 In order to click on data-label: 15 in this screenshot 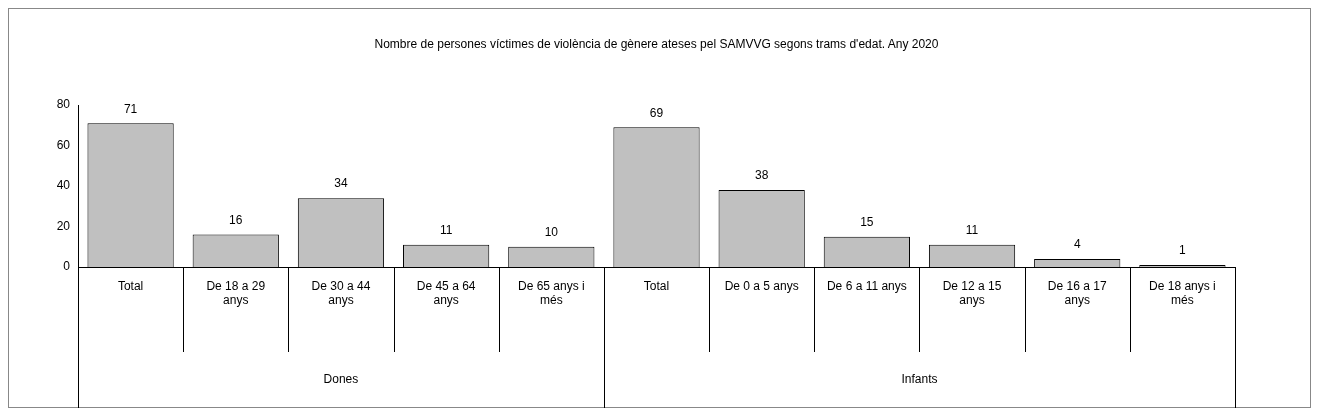, I will do `click(867, 221)`.